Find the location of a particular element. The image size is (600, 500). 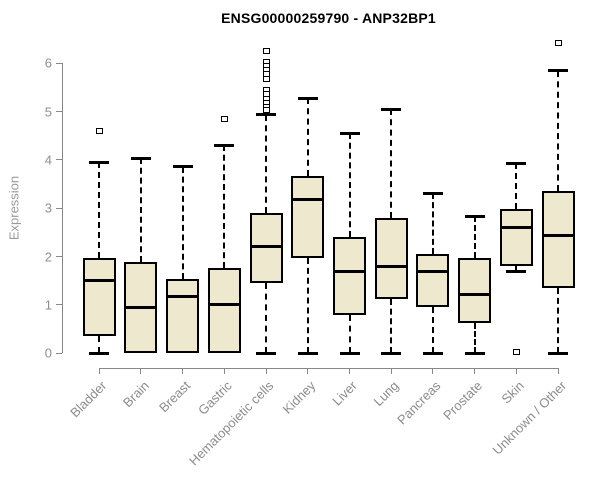

x-tick-label: Gastric is located at coordinates (215, 398).